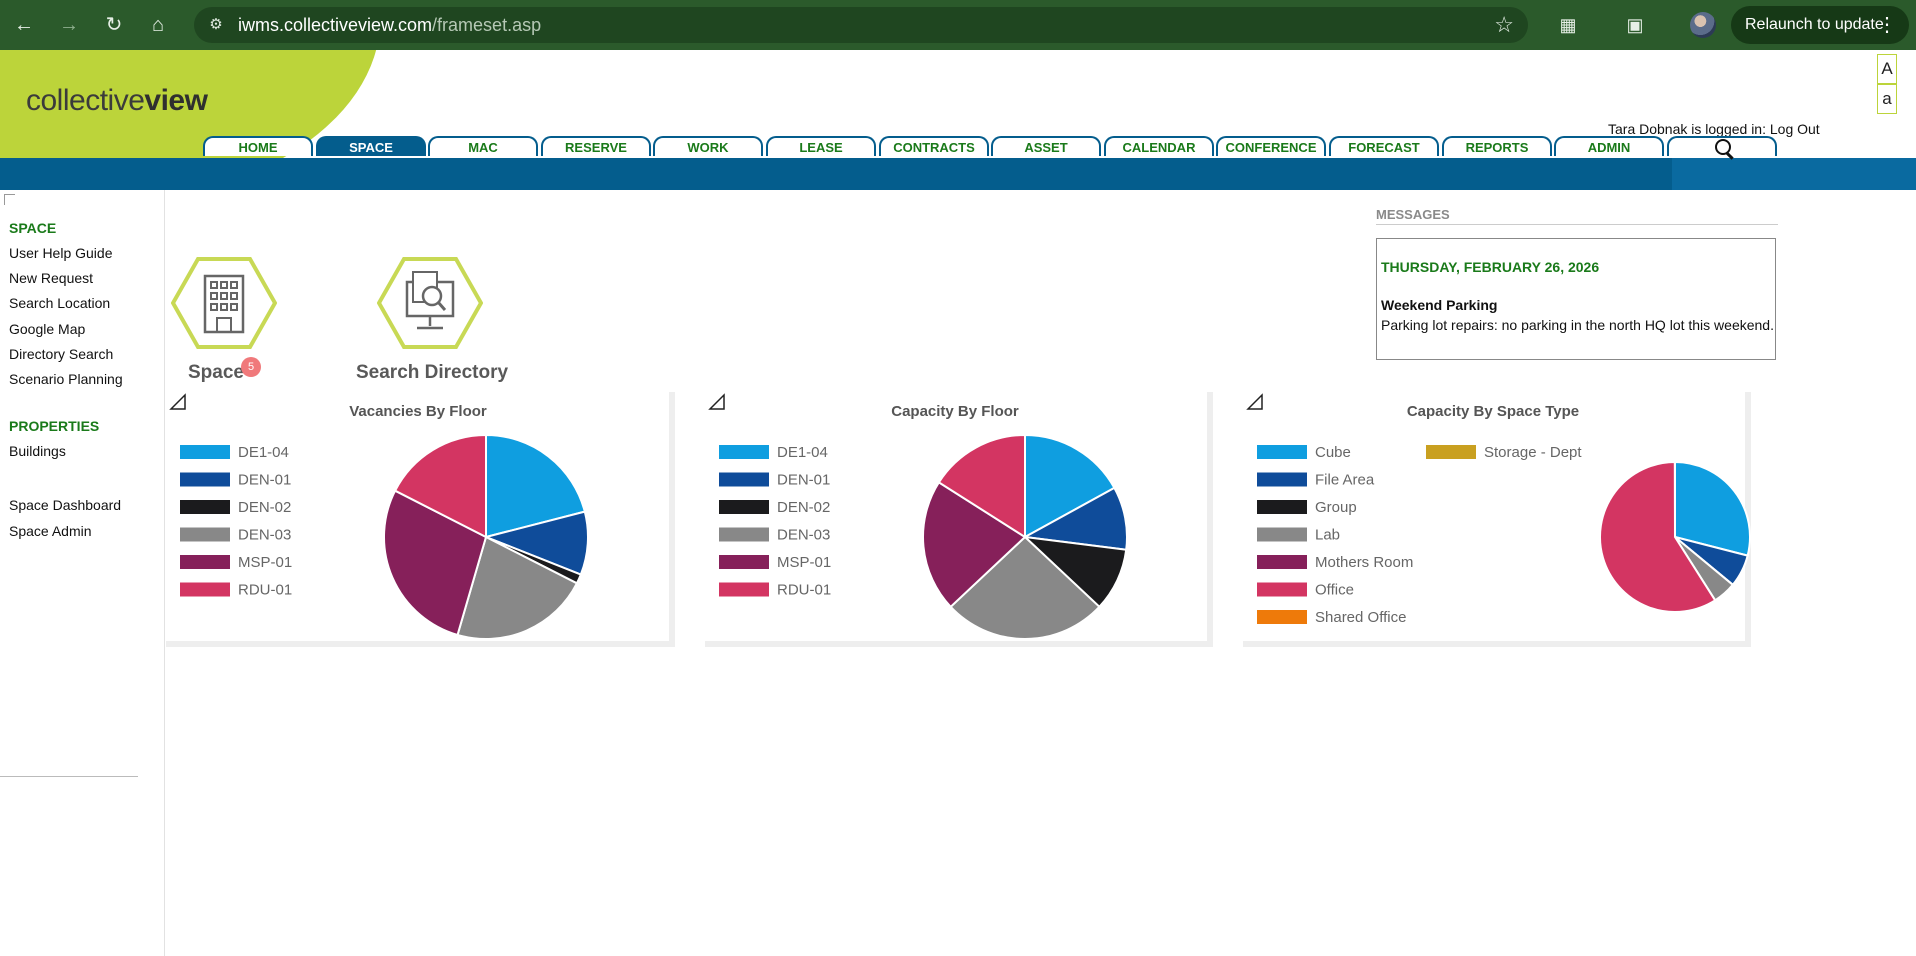  Describe the element at coordinates (1712, 508) in the screenshot. I see `pie-slice-cube` at that location.